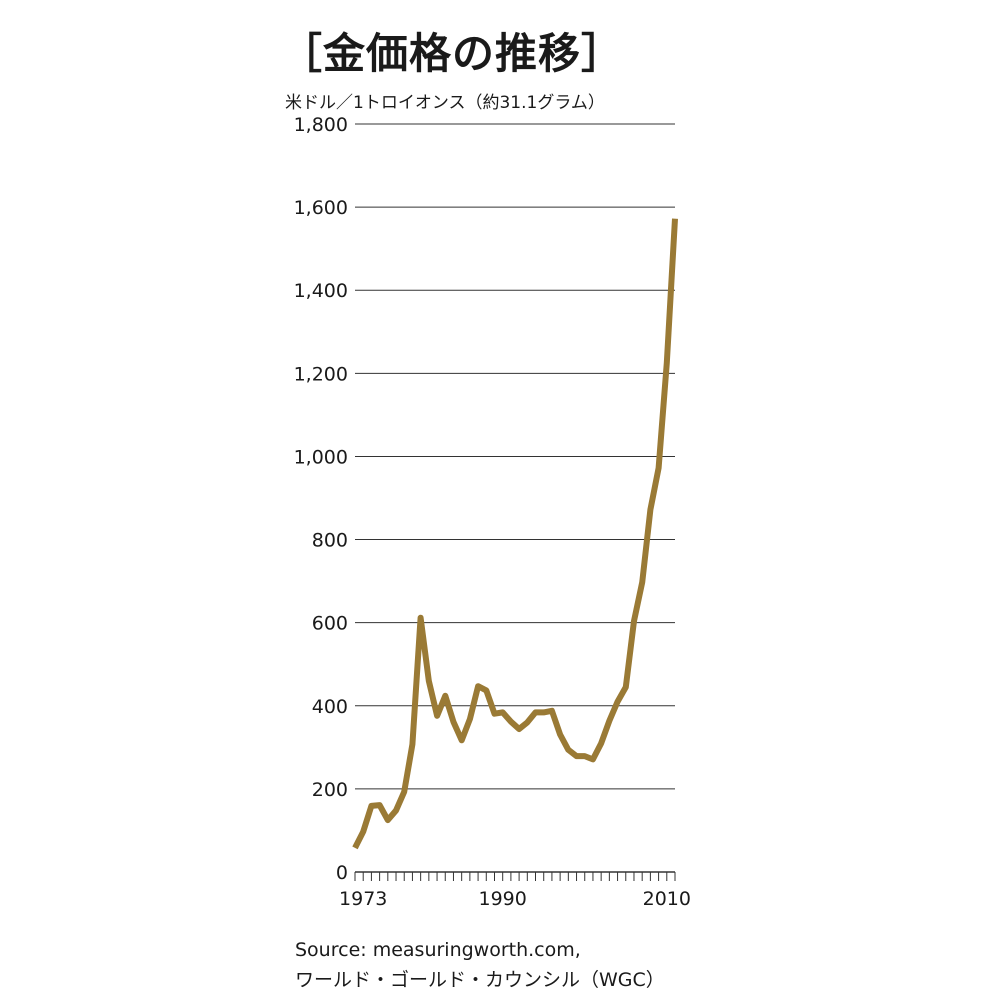  What do you see at coordinates (667, 899) in the screenshot?
I see `x-tick-label: 2010` at bounding box center [667, 899].